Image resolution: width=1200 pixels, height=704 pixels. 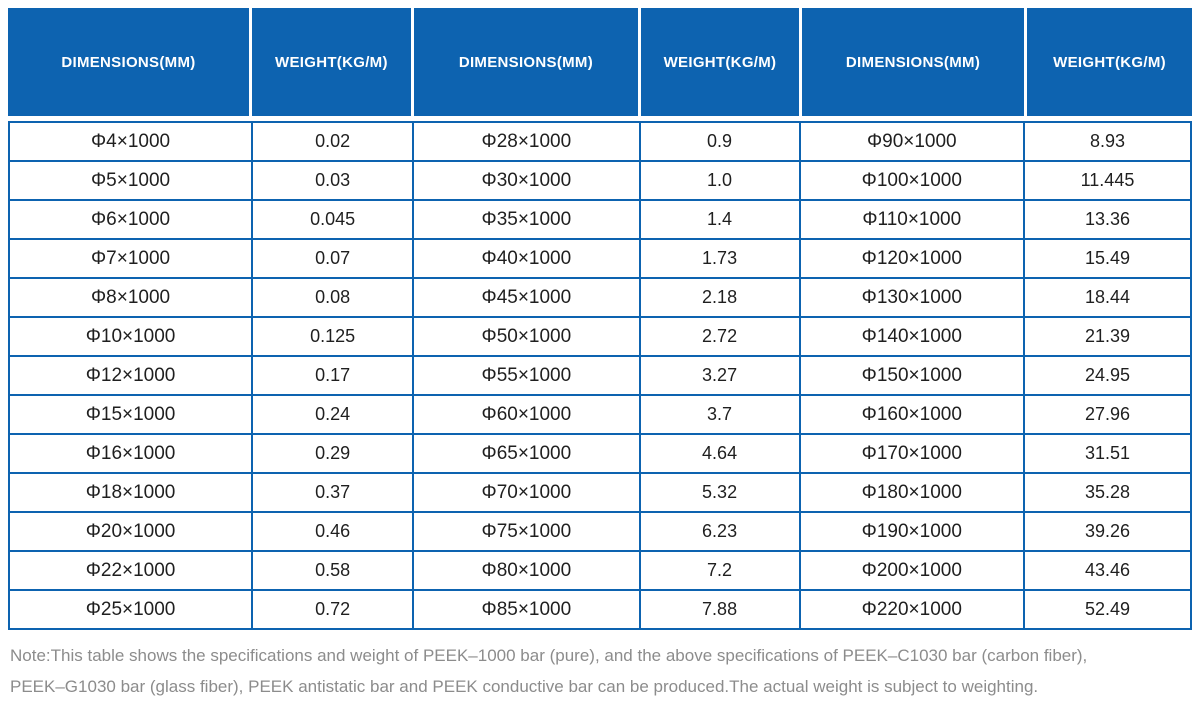 What do you see at coordinates (911, 609) in the screenshot?
I see `dimension-cell: Φ220×1000` at bounding box center [911, 609].